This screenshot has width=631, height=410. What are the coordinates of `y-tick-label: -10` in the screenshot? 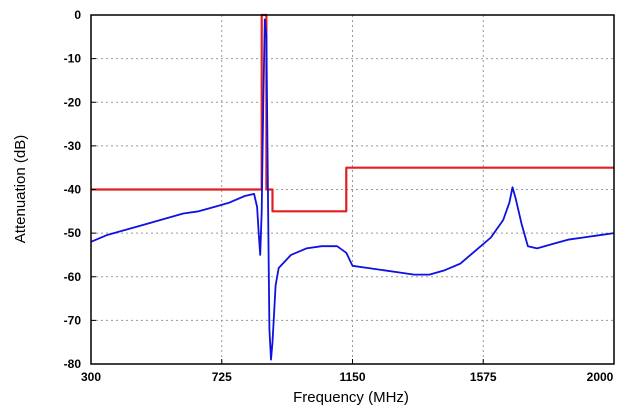 It's located at (73, 59).